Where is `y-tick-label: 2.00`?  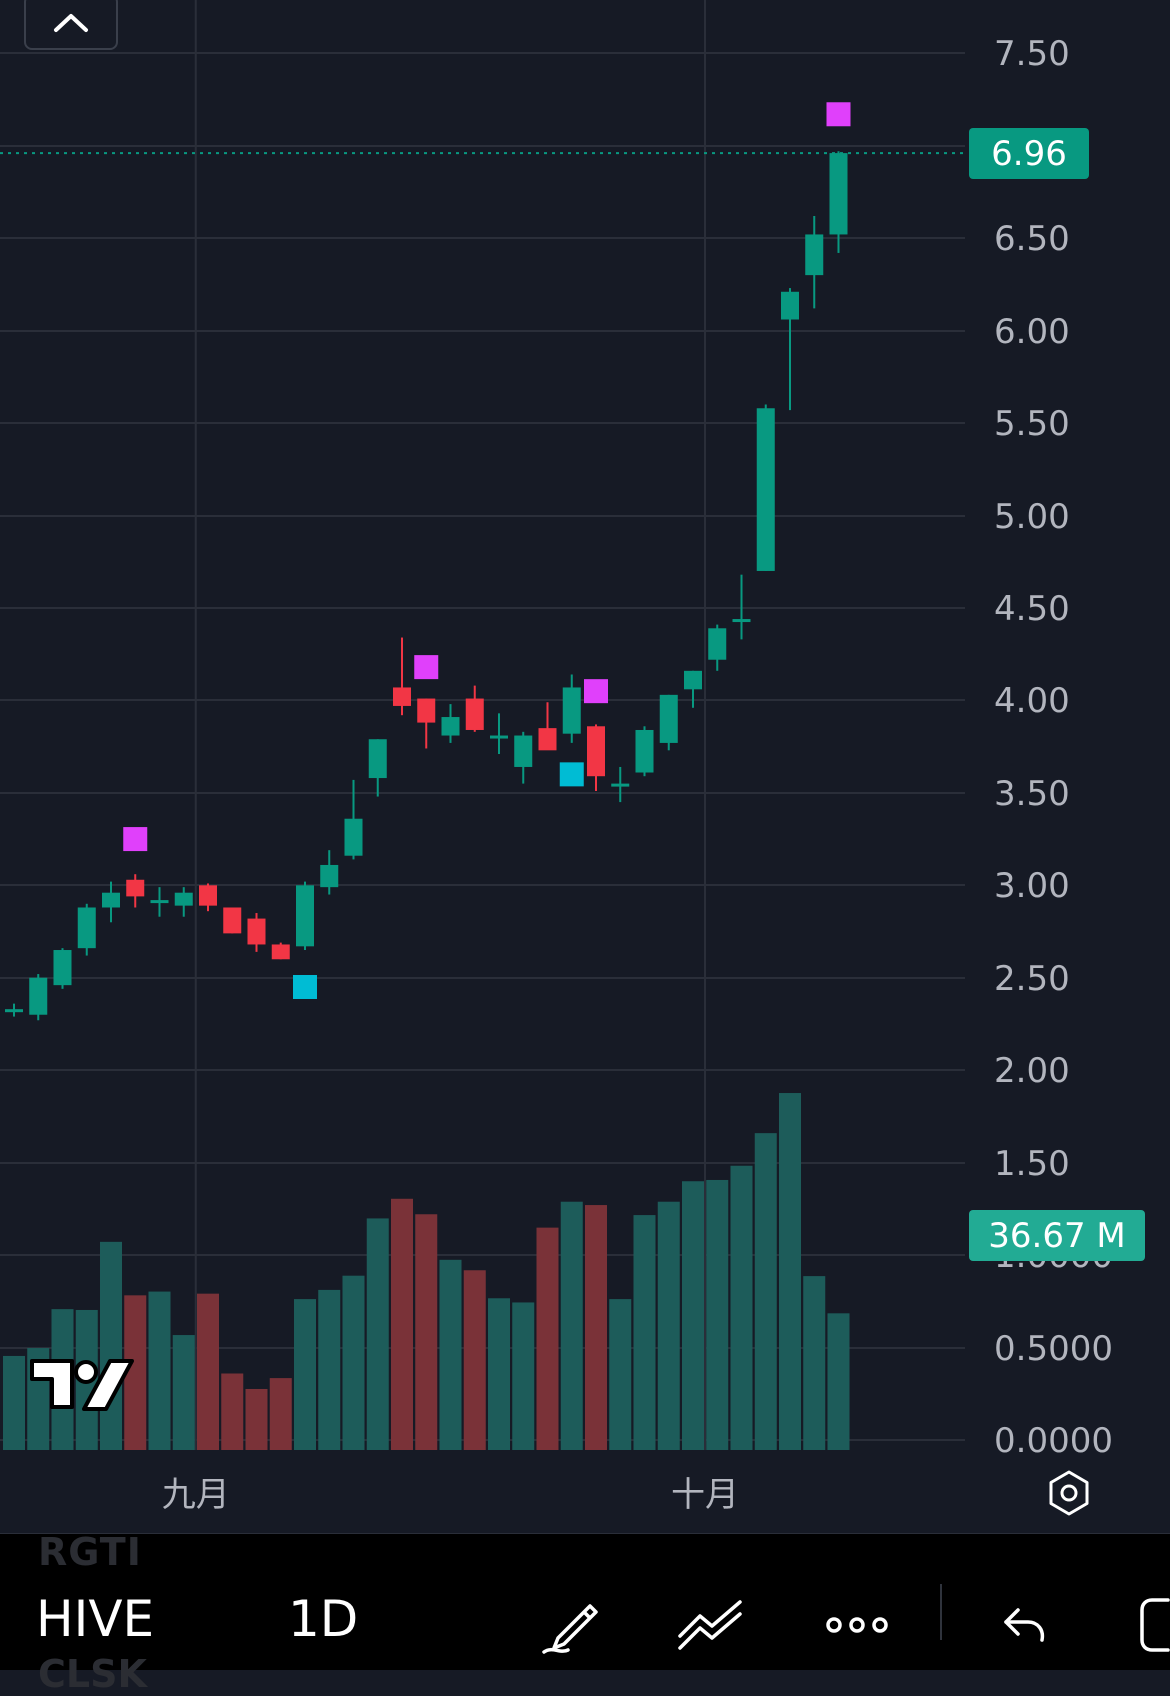 y-tick-label: 2.00 is located at coordinates (1032, 1071).